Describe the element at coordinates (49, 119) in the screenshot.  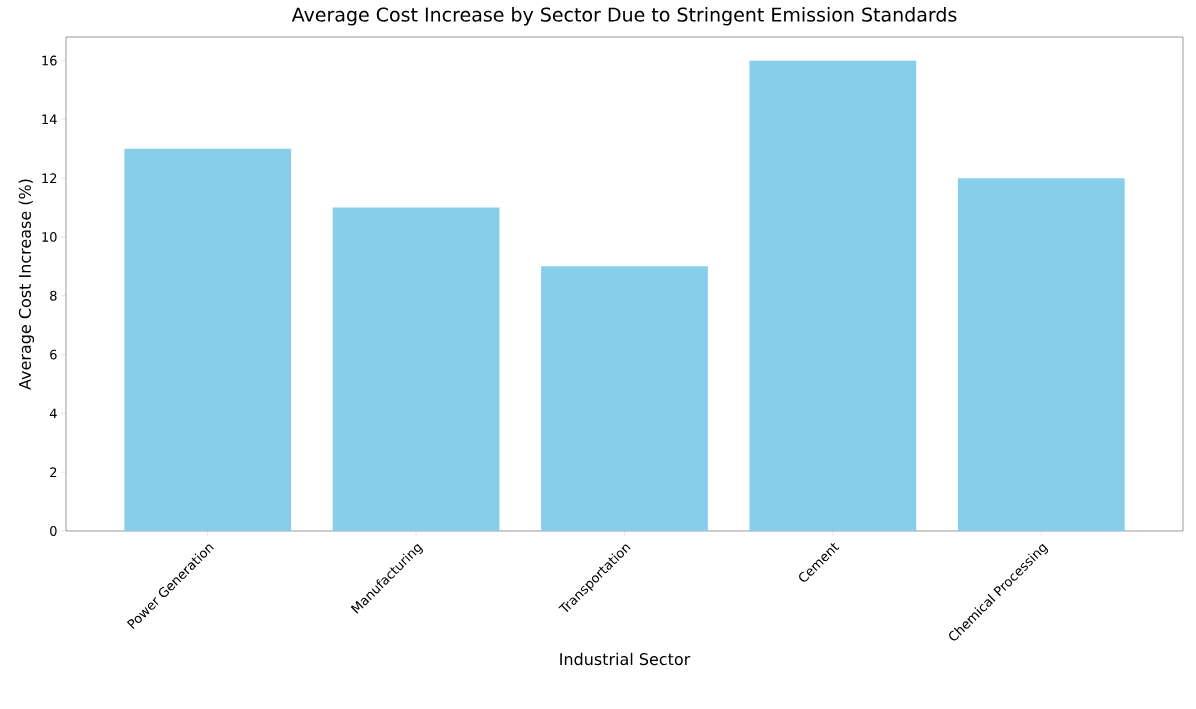
I see `y-tick-label: 14` at that location.